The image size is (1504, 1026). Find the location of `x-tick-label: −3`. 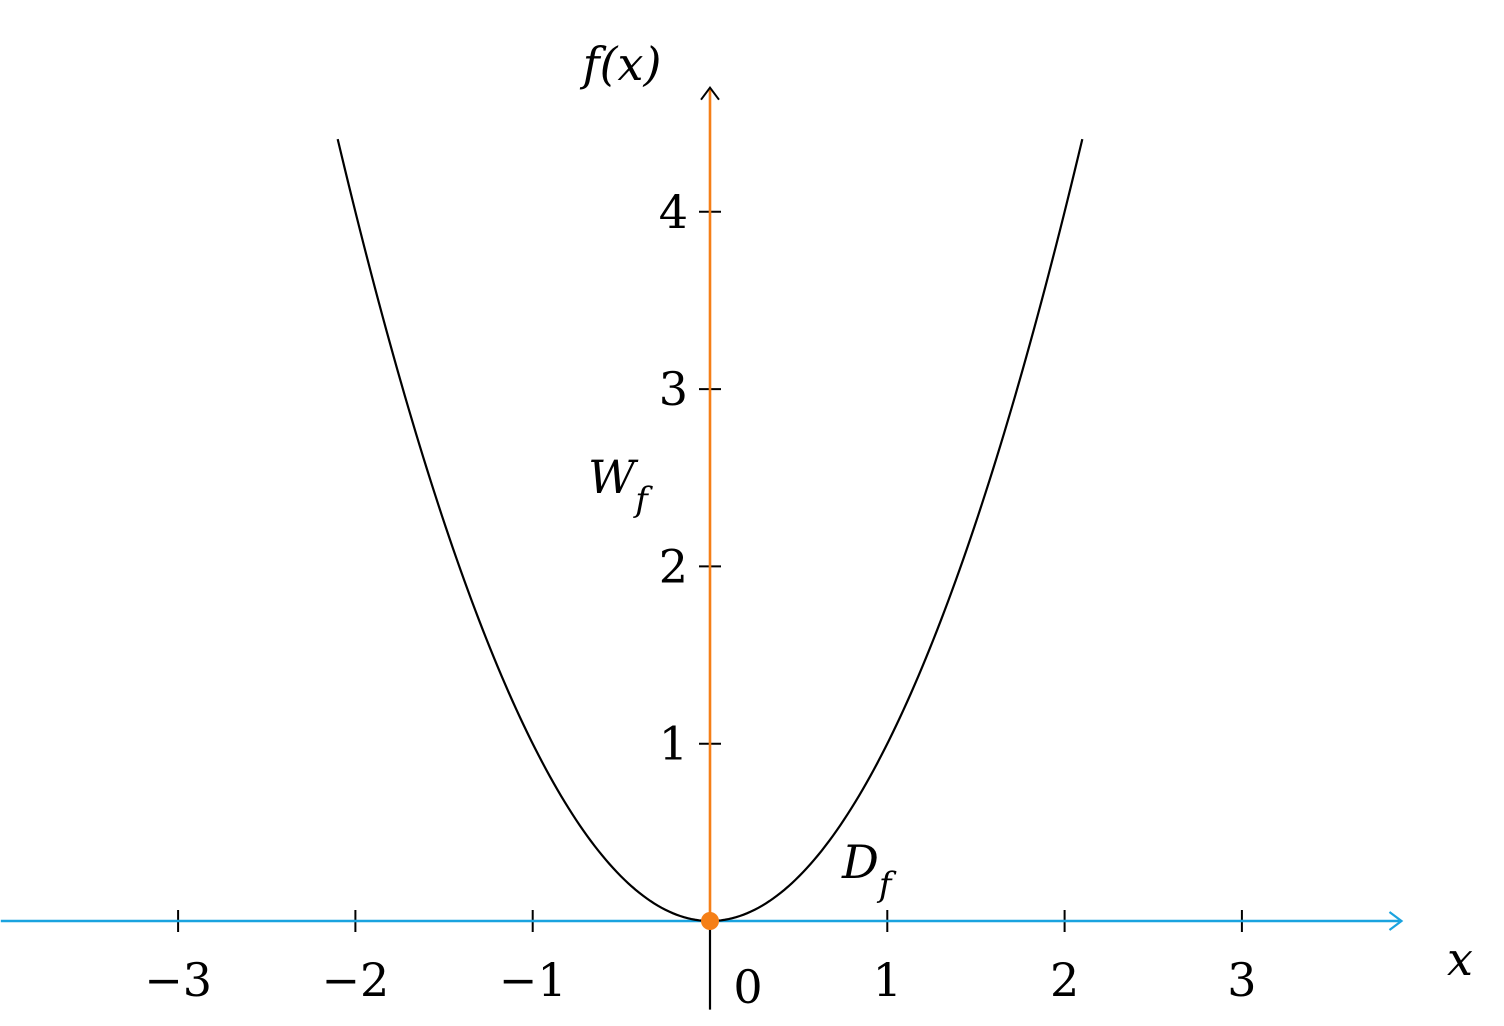

x-tick-label: −3 is located at coordinates (178, 980).